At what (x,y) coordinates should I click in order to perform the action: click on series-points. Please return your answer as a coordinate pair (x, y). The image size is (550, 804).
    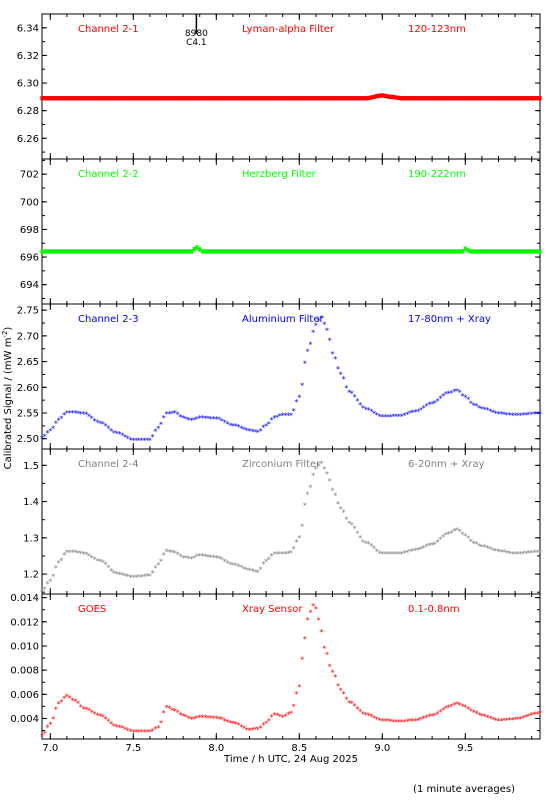
    Looking at the image, I should click on (291, 249).